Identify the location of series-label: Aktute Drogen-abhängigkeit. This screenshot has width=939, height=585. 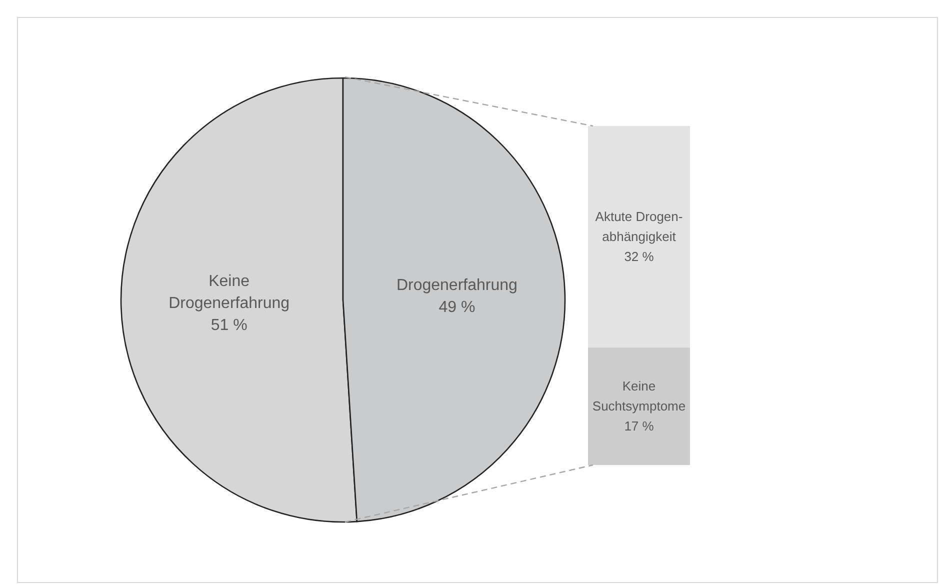
(639, 226).